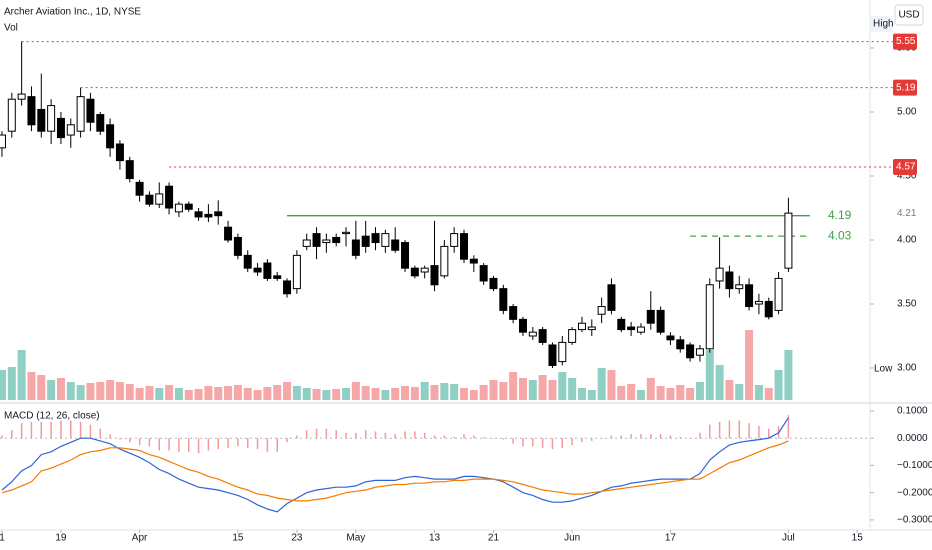 This screenshot has height=550, width=932. Describe the element at coordinates (2, 538) in the screenshot. I see `x-tick-label: 1` at that location.